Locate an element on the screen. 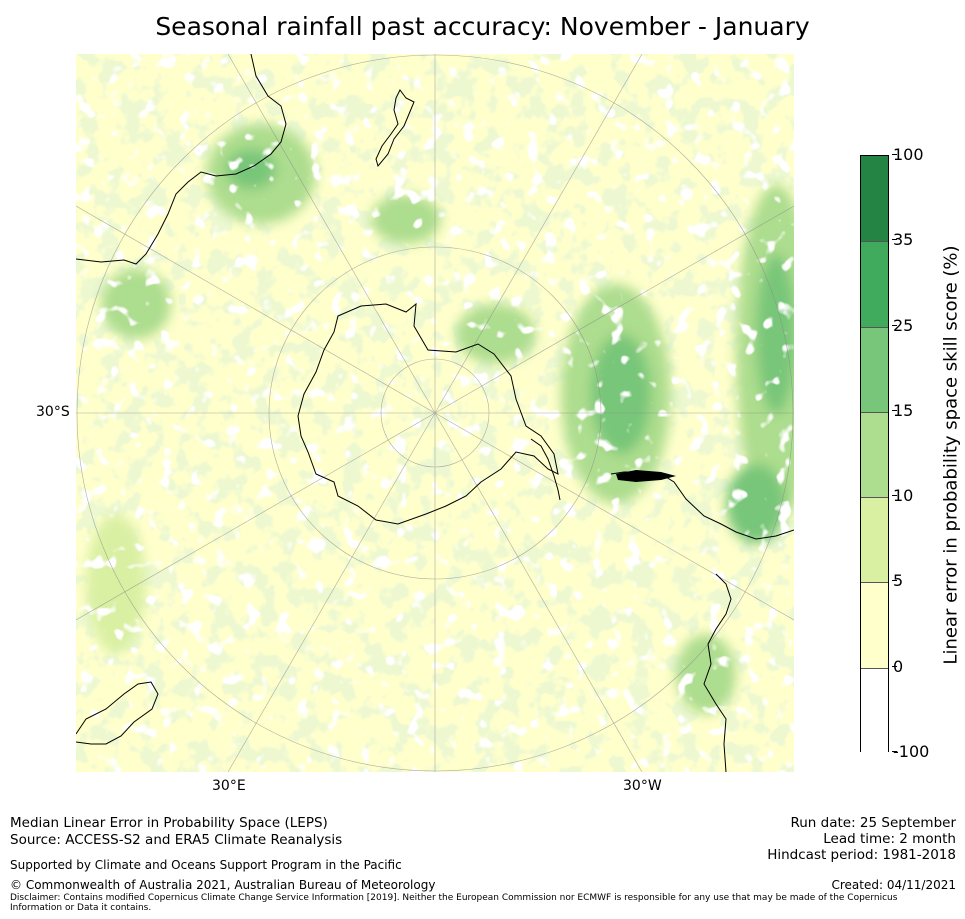 The width and height of the screenshot is (965, 919). colorbar-tick: 25 is located at coordinates (902, 325).